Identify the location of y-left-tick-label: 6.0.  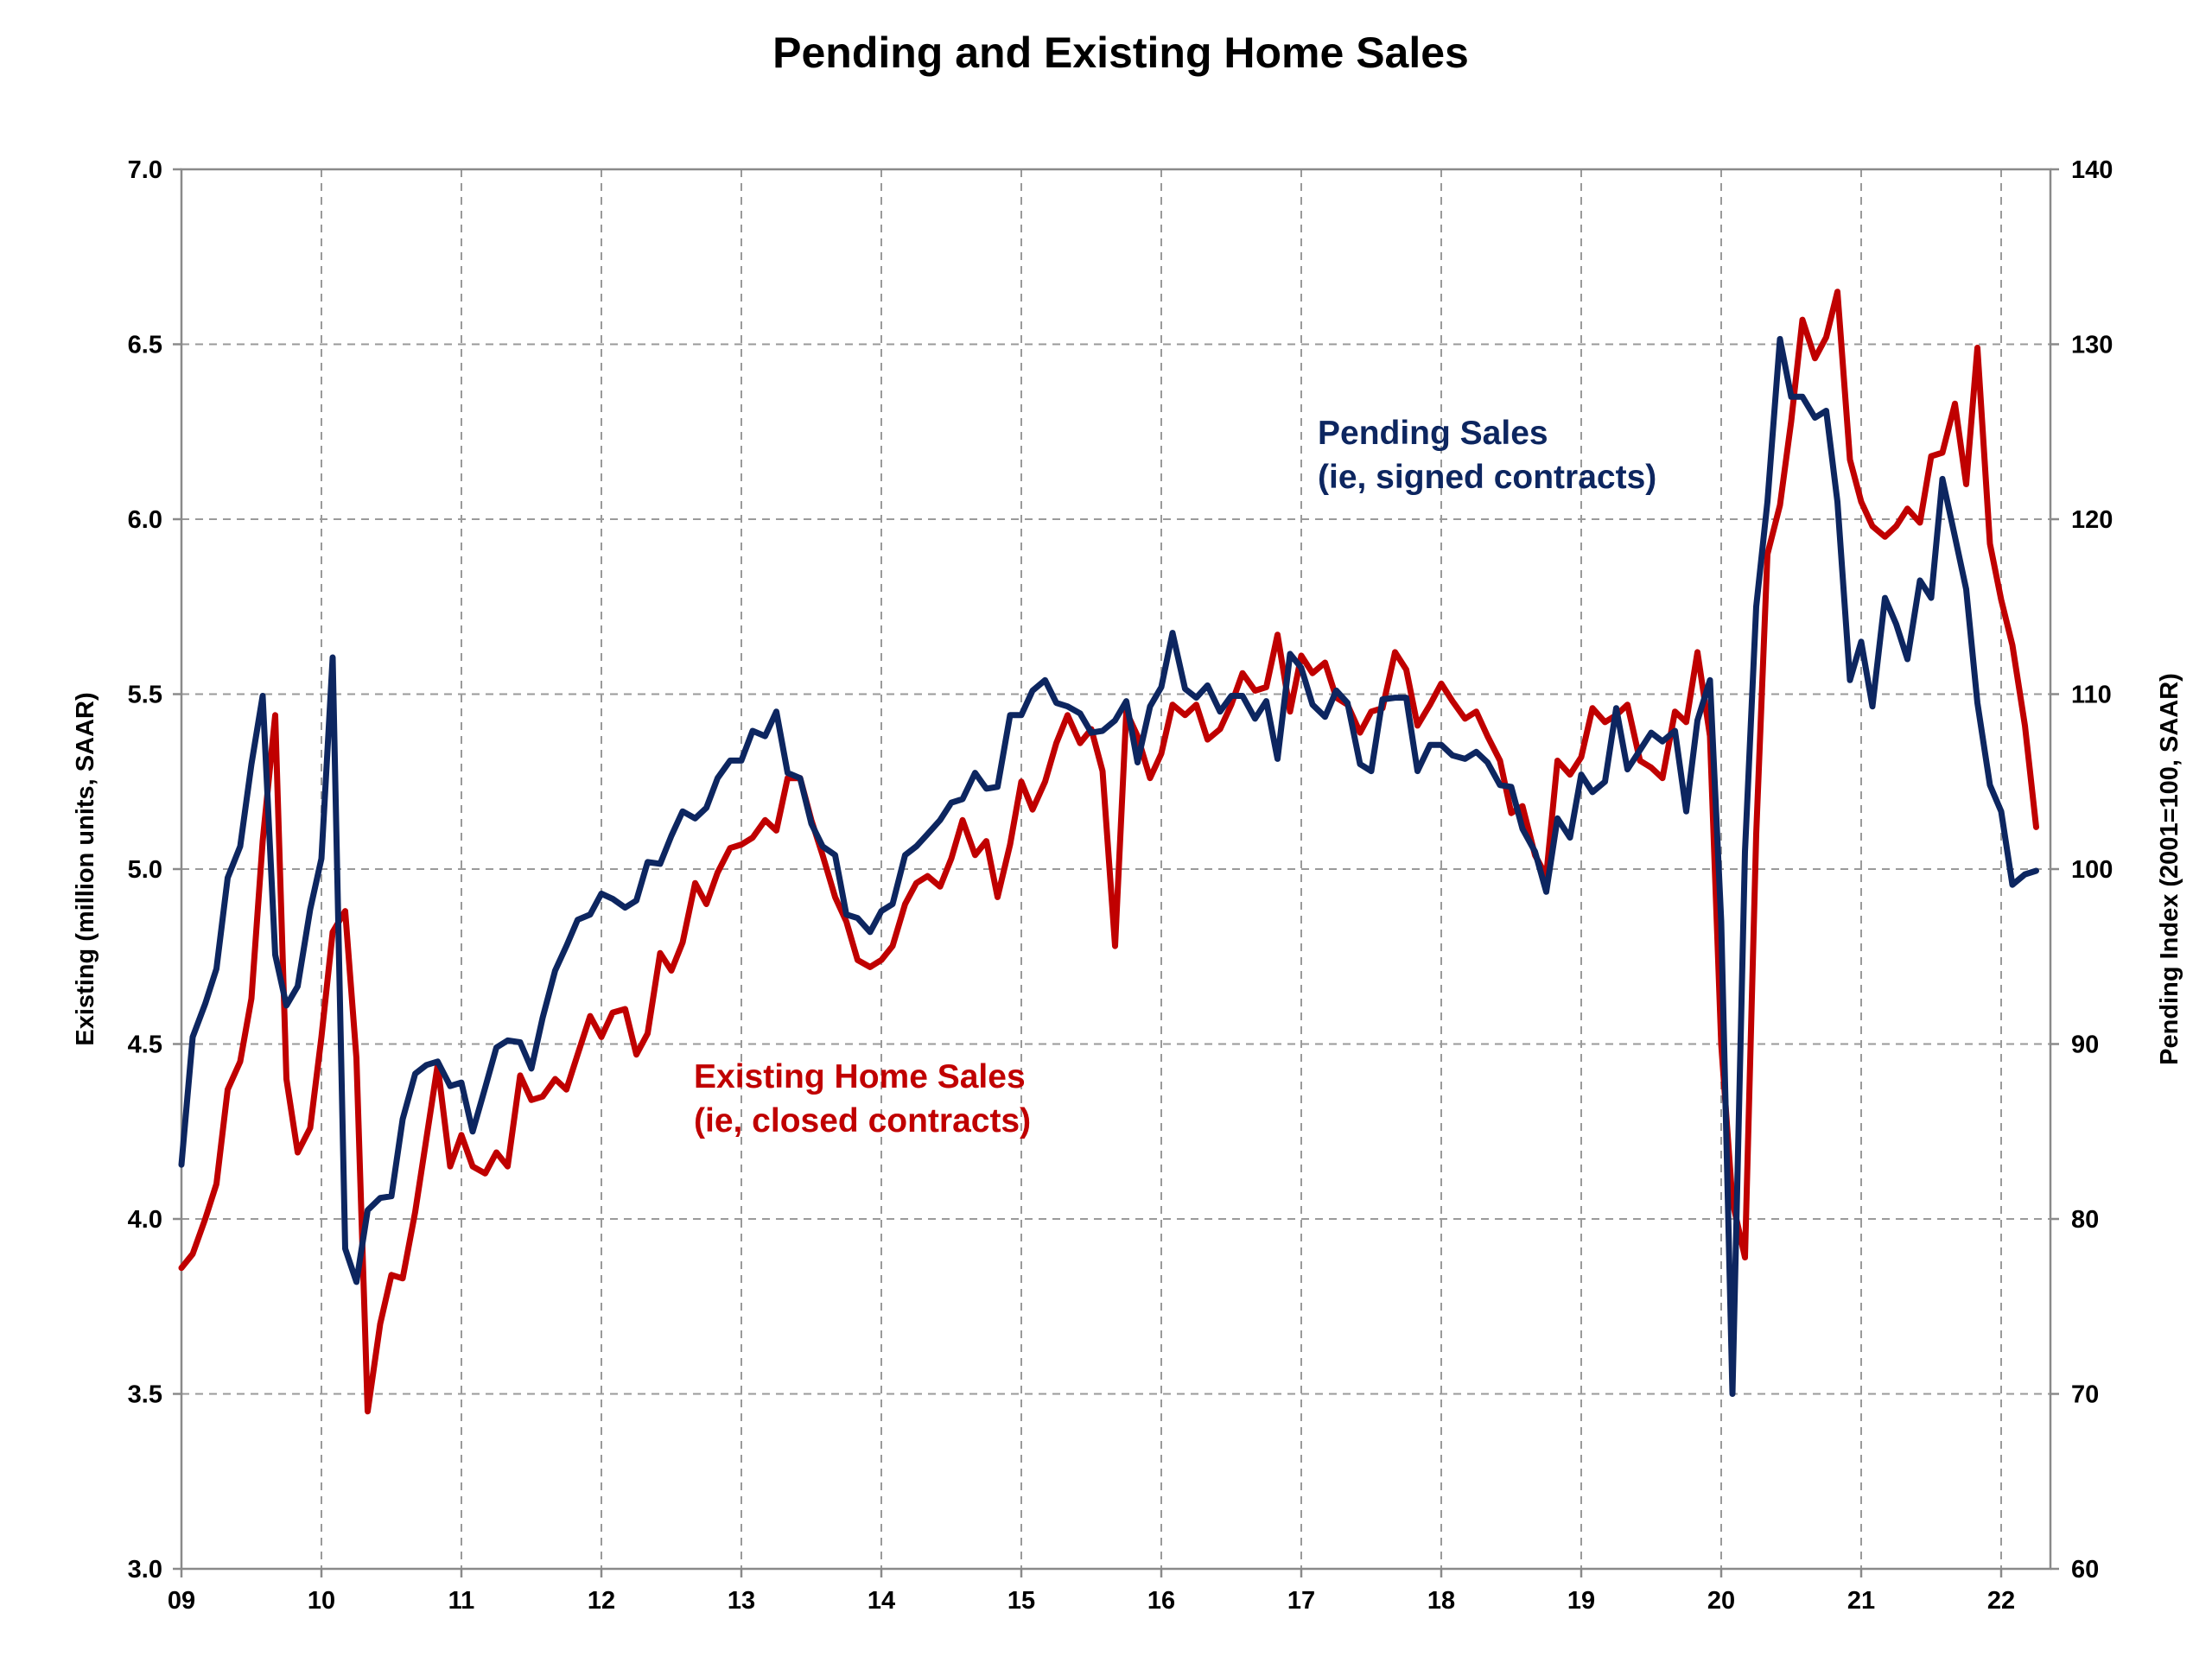
(145, 520).